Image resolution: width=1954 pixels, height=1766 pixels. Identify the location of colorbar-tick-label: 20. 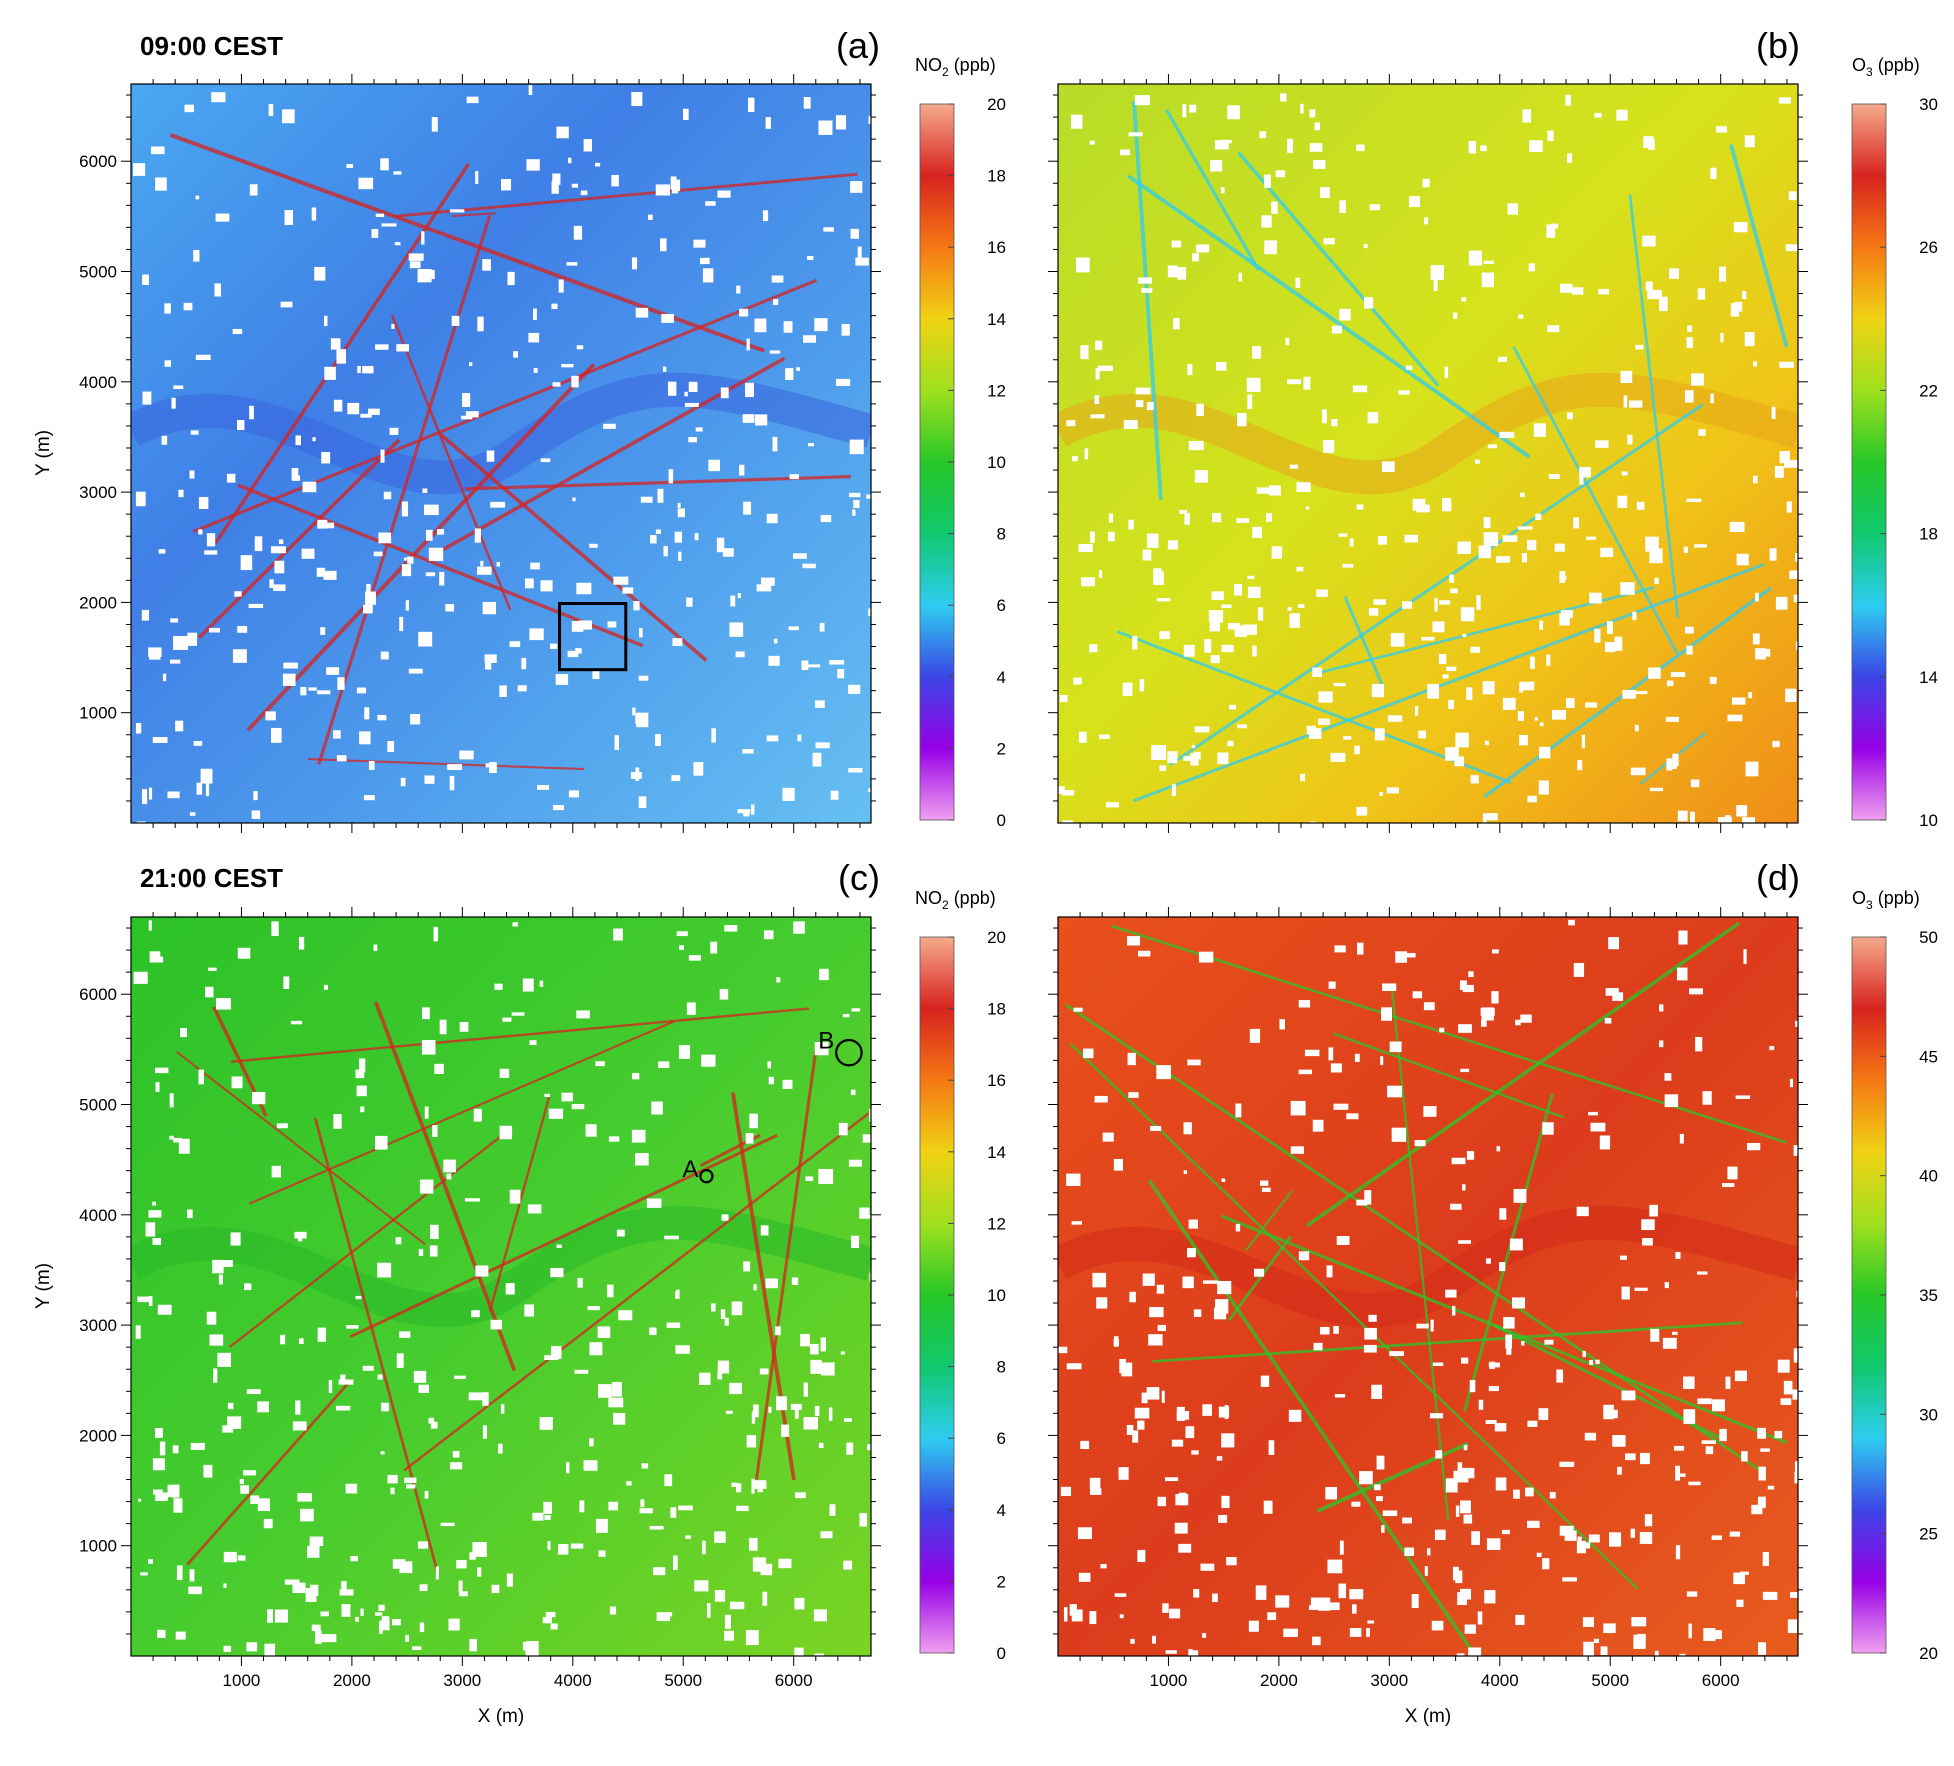
(1928, 1653).